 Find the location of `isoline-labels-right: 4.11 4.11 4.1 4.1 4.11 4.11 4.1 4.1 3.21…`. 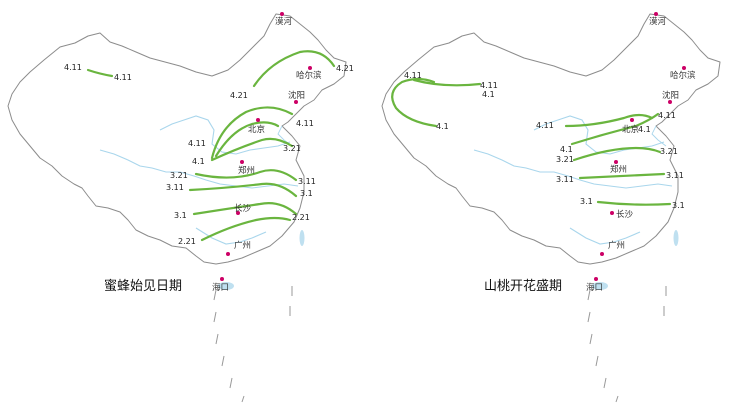

isoline-labels-right: 4.11 4.11 4.1 4.1 4.11 4.11 4.1 4.1 3.21… is located at coordinates (544, 140).